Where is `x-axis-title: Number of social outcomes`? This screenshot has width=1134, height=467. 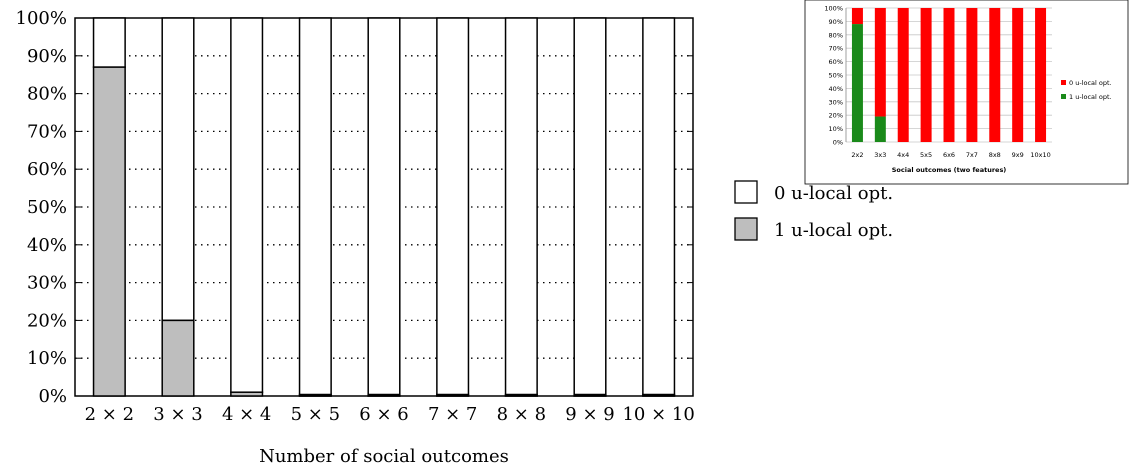
x-axis-title: Number of social outcomes is located at coordinates (384, 456).